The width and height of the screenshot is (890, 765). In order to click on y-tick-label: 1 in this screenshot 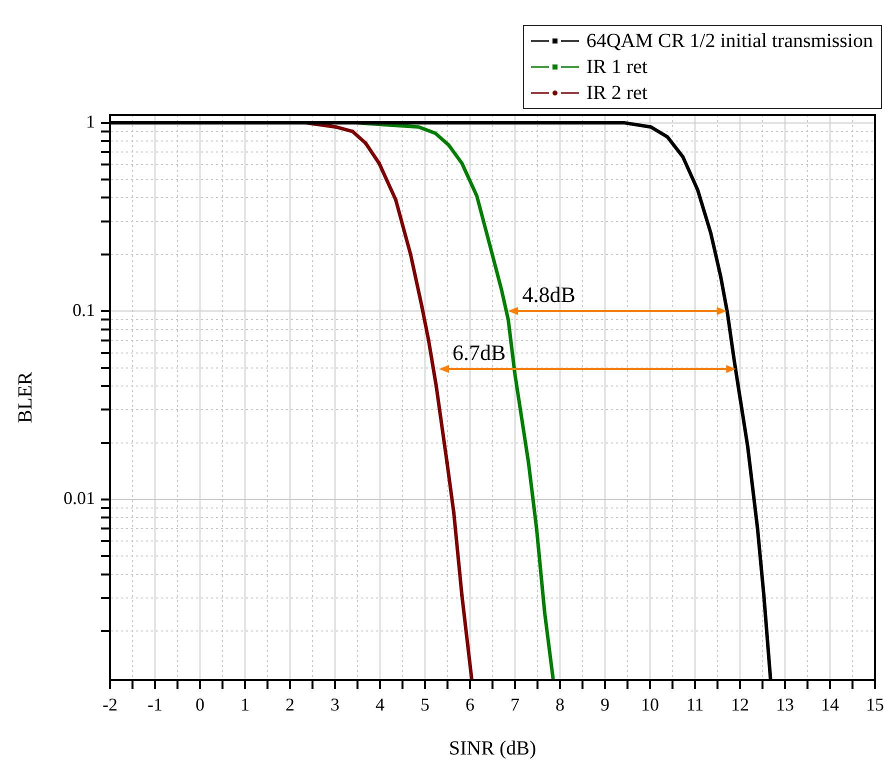, I will do `click(90, 122)`.